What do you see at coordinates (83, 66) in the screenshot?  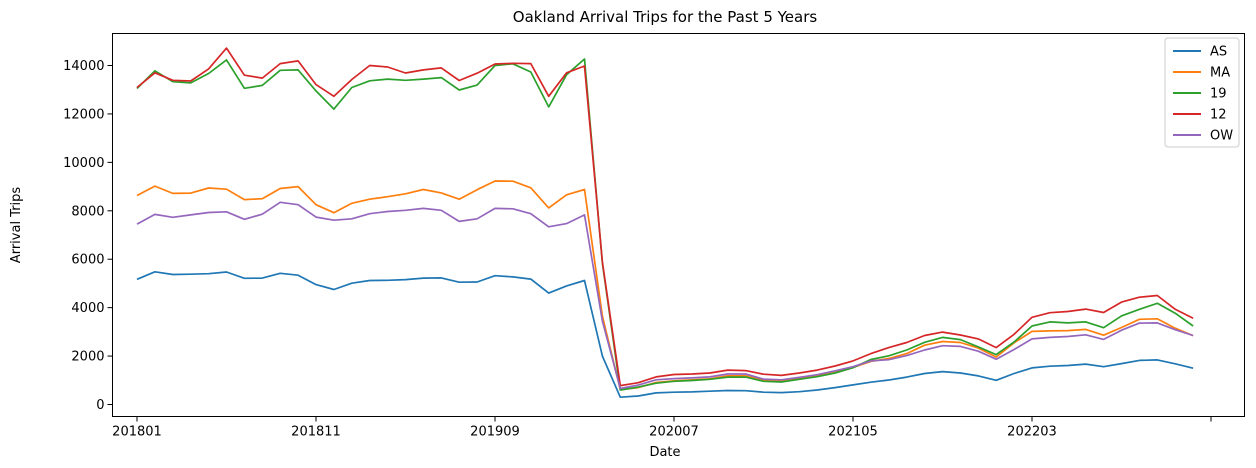 I see `y-tick-label: 14000` at bounding box center [83, 66].